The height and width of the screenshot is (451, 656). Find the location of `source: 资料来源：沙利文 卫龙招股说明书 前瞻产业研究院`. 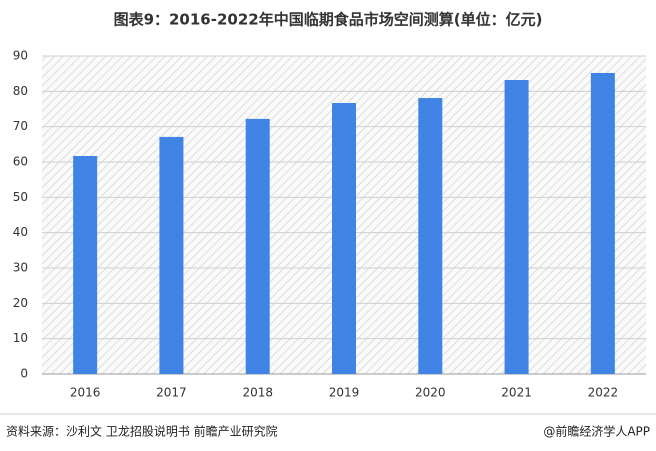

source: 资料来源：沙利文 卫龙招股说明书 前瞻产业研究院 is located at coordinates (142, 431).